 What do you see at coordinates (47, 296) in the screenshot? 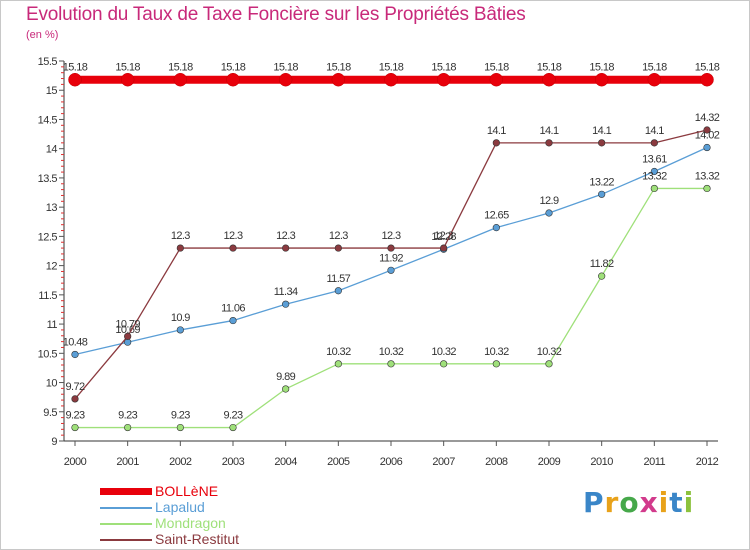
I see `y-tick-label: 11.5` at bounding box center [47, 296].